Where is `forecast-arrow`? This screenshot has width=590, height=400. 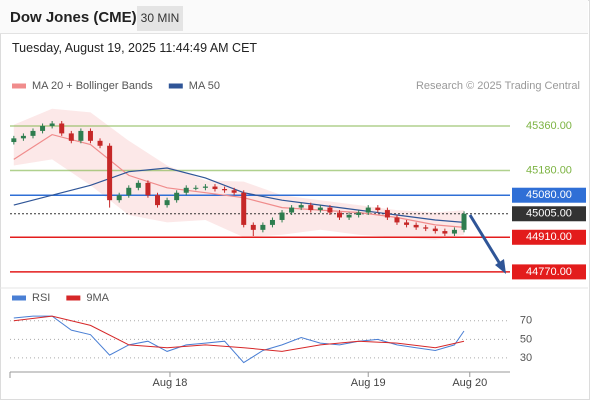 forecast-arrow is located at coordinates (485, 239).